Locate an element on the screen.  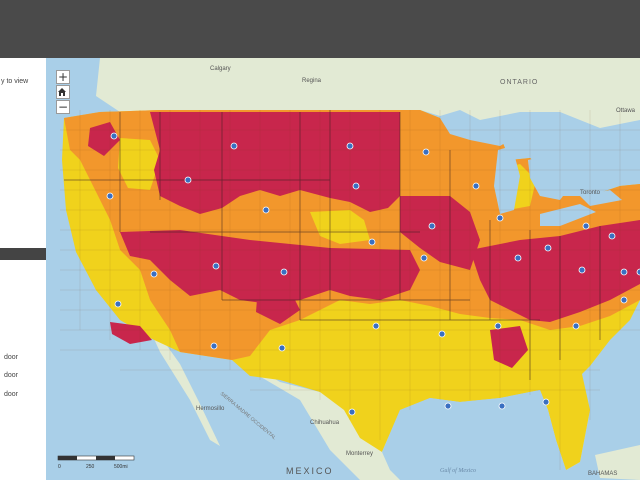
southern-california-red-patch is located at coordinates (131, 333).